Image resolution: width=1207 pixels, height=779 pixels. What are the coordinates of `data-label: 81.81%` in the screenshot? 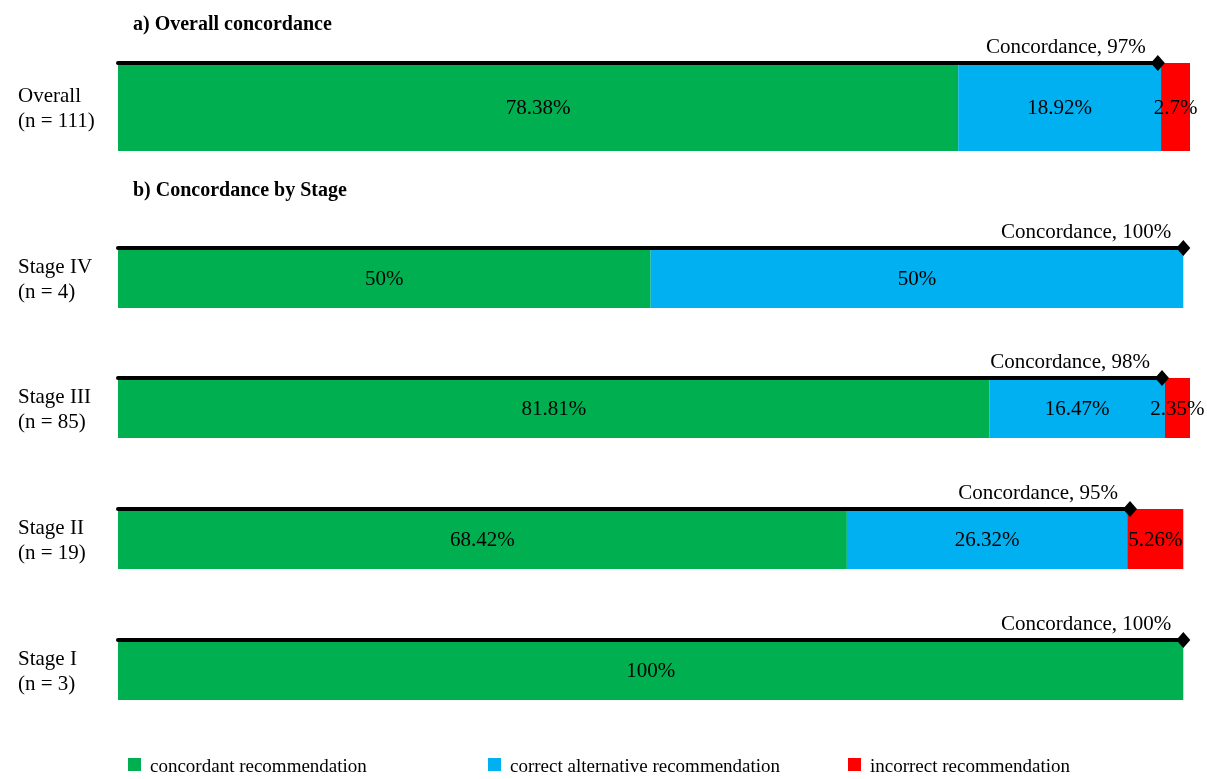 It's located at (554, 408).